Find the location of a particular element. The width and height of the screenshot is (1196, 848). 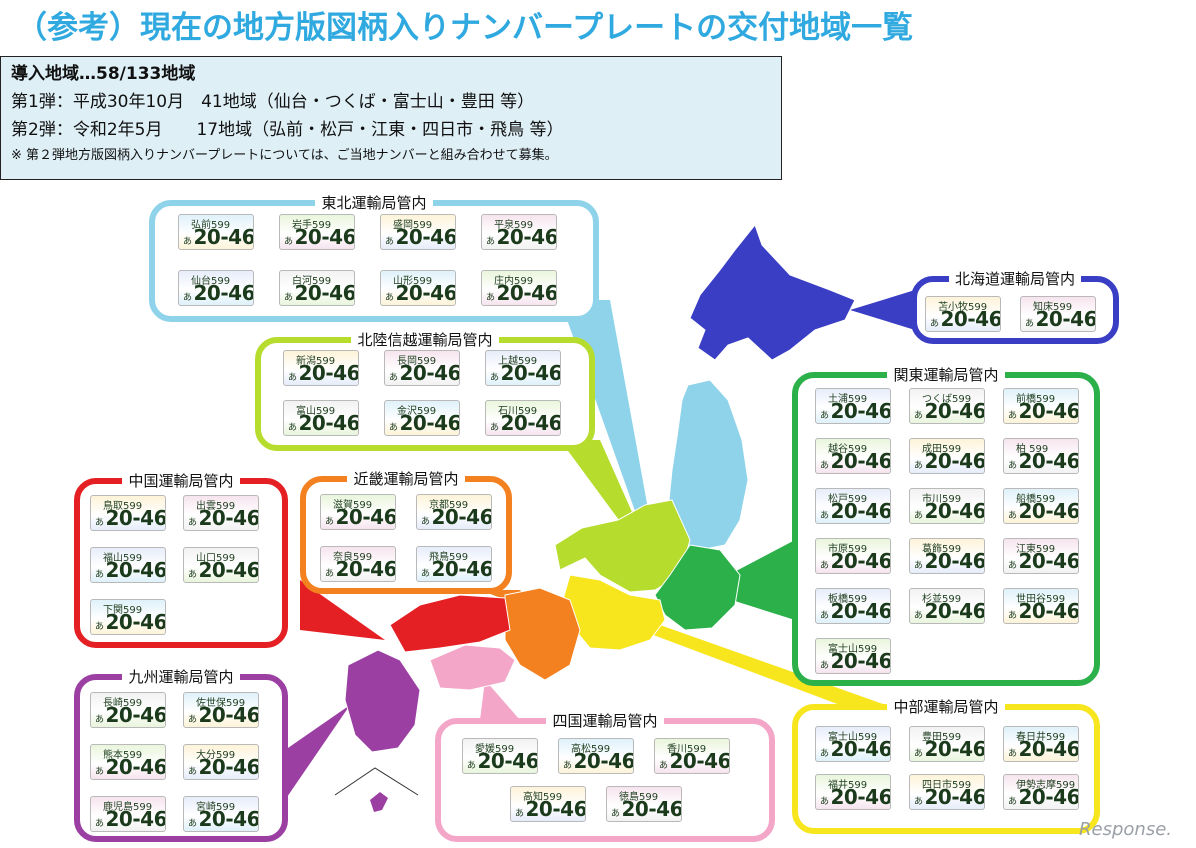

number-plate-kinki: 京都599 あ 20-46 is located at coordinates (454, 512).